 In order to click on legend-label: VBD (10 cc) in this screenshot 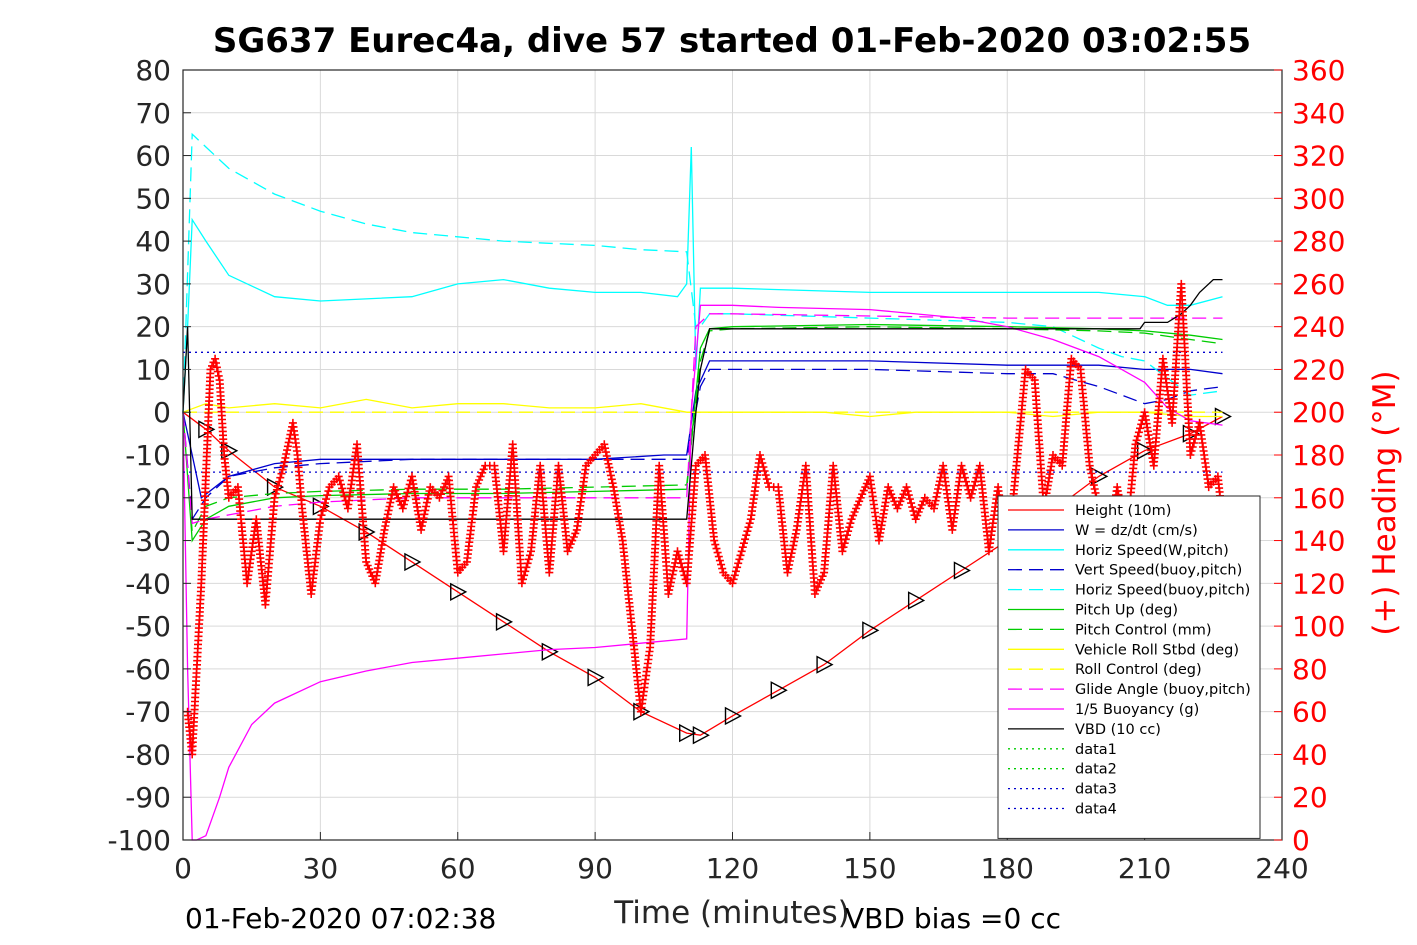, I will do `click(1118, 730)`.